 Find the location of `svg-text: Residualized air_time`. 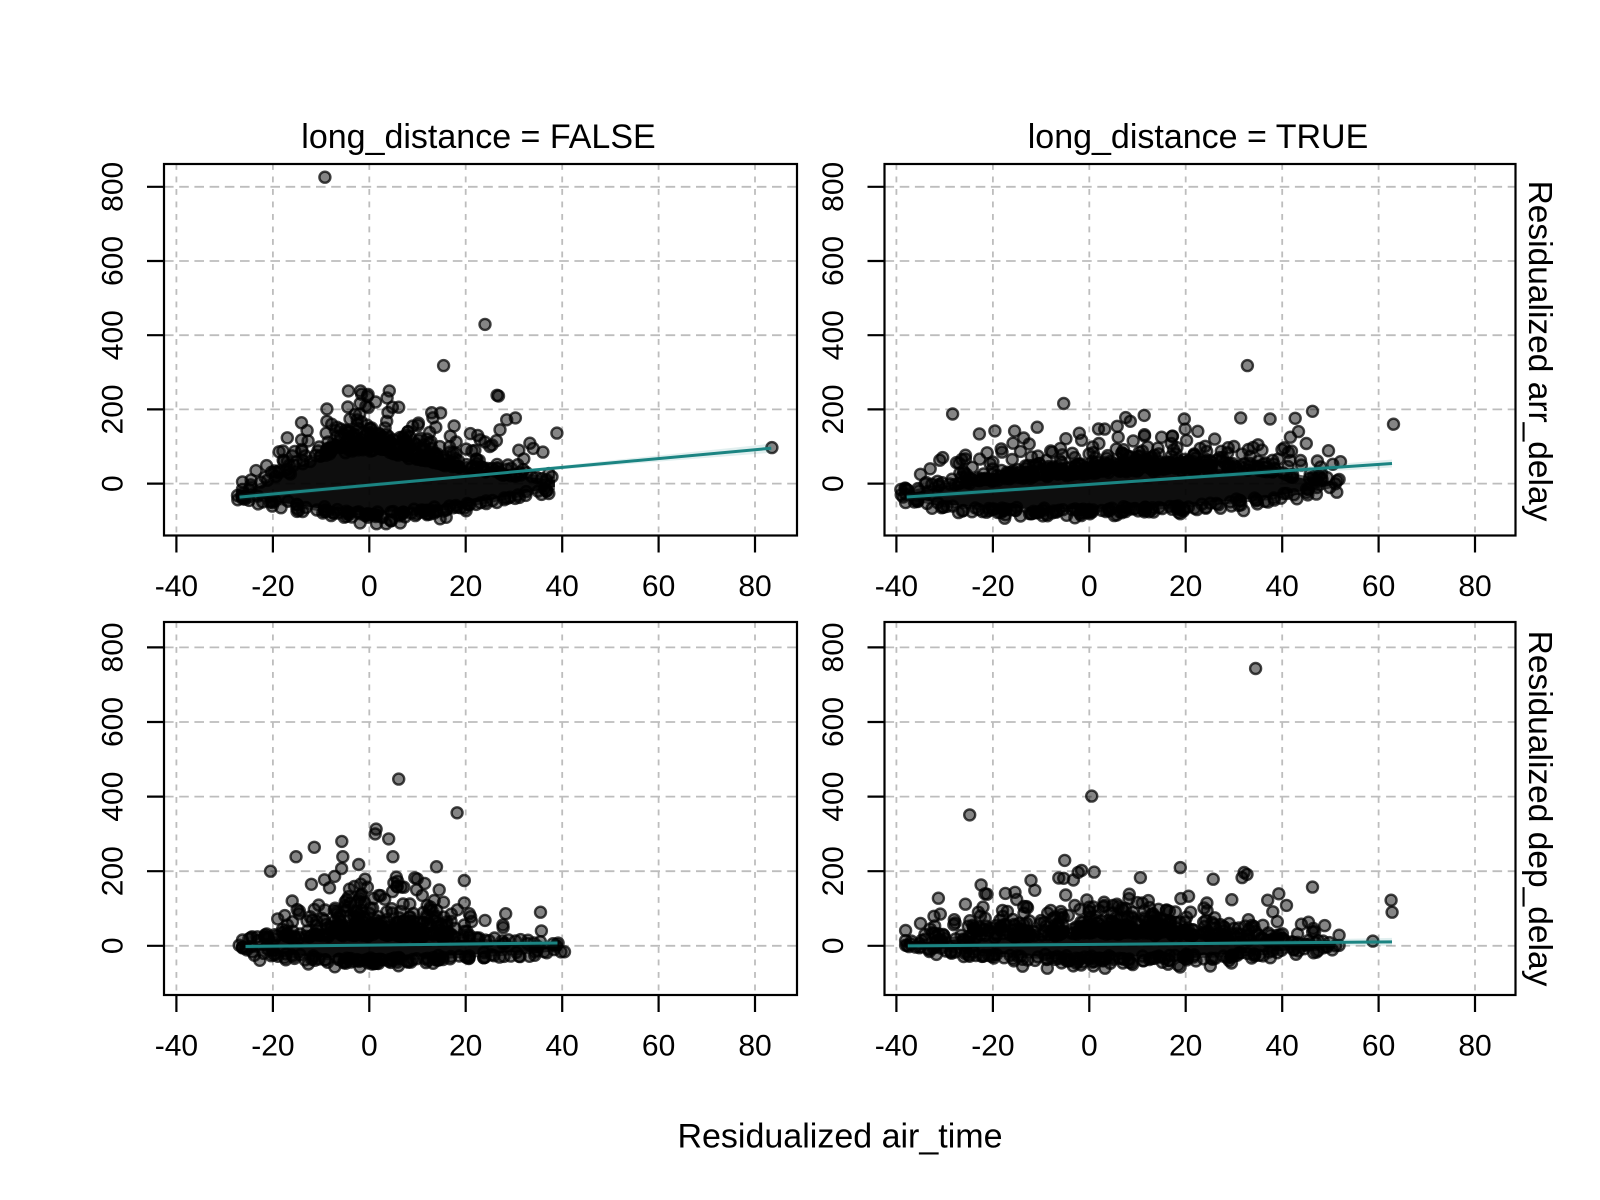

svg-text: Residualized air_time is located at coordinates (839, 1137).